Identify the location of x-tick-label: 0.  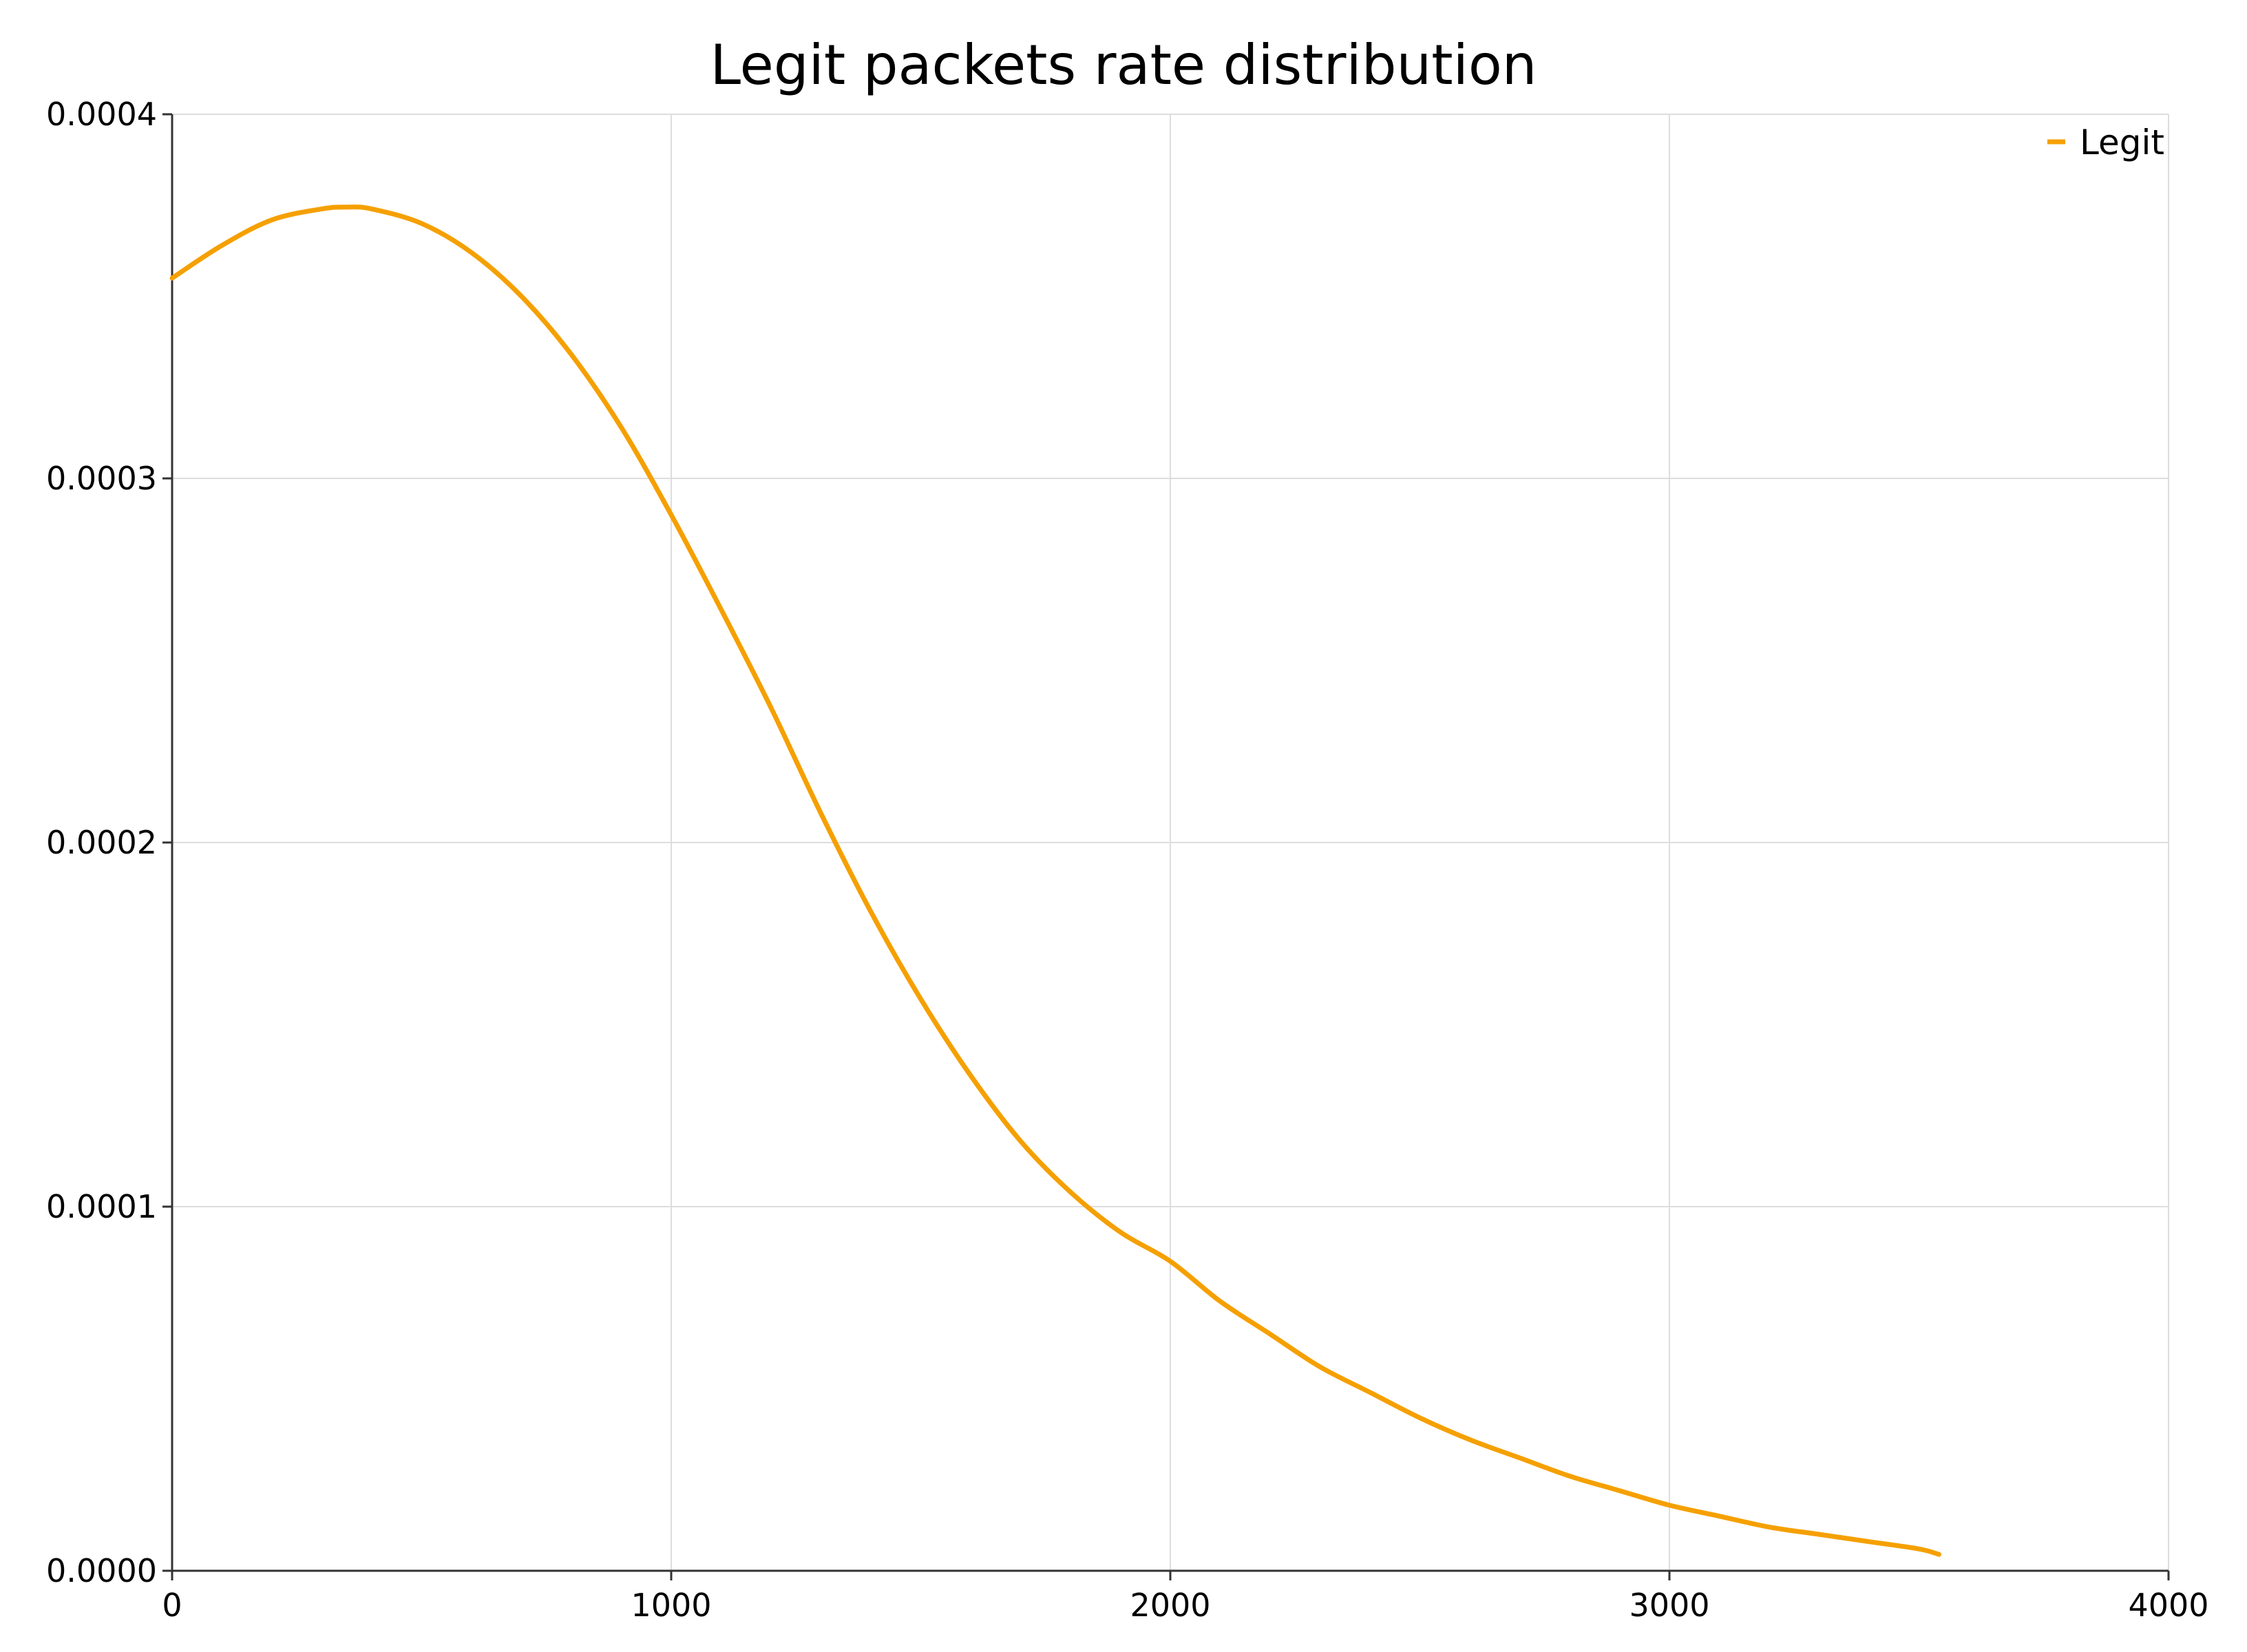
(172, 1606).